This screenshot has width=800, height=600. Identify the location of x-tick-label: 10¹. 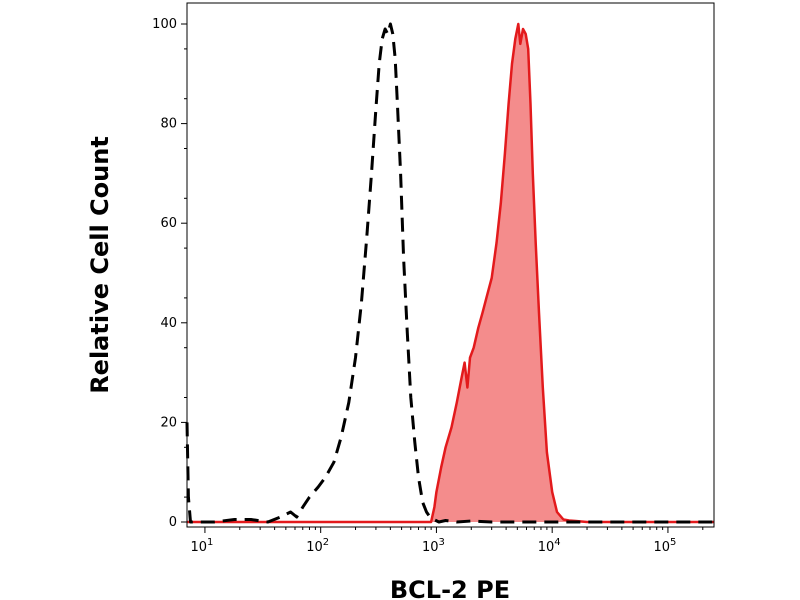
(201, 546).